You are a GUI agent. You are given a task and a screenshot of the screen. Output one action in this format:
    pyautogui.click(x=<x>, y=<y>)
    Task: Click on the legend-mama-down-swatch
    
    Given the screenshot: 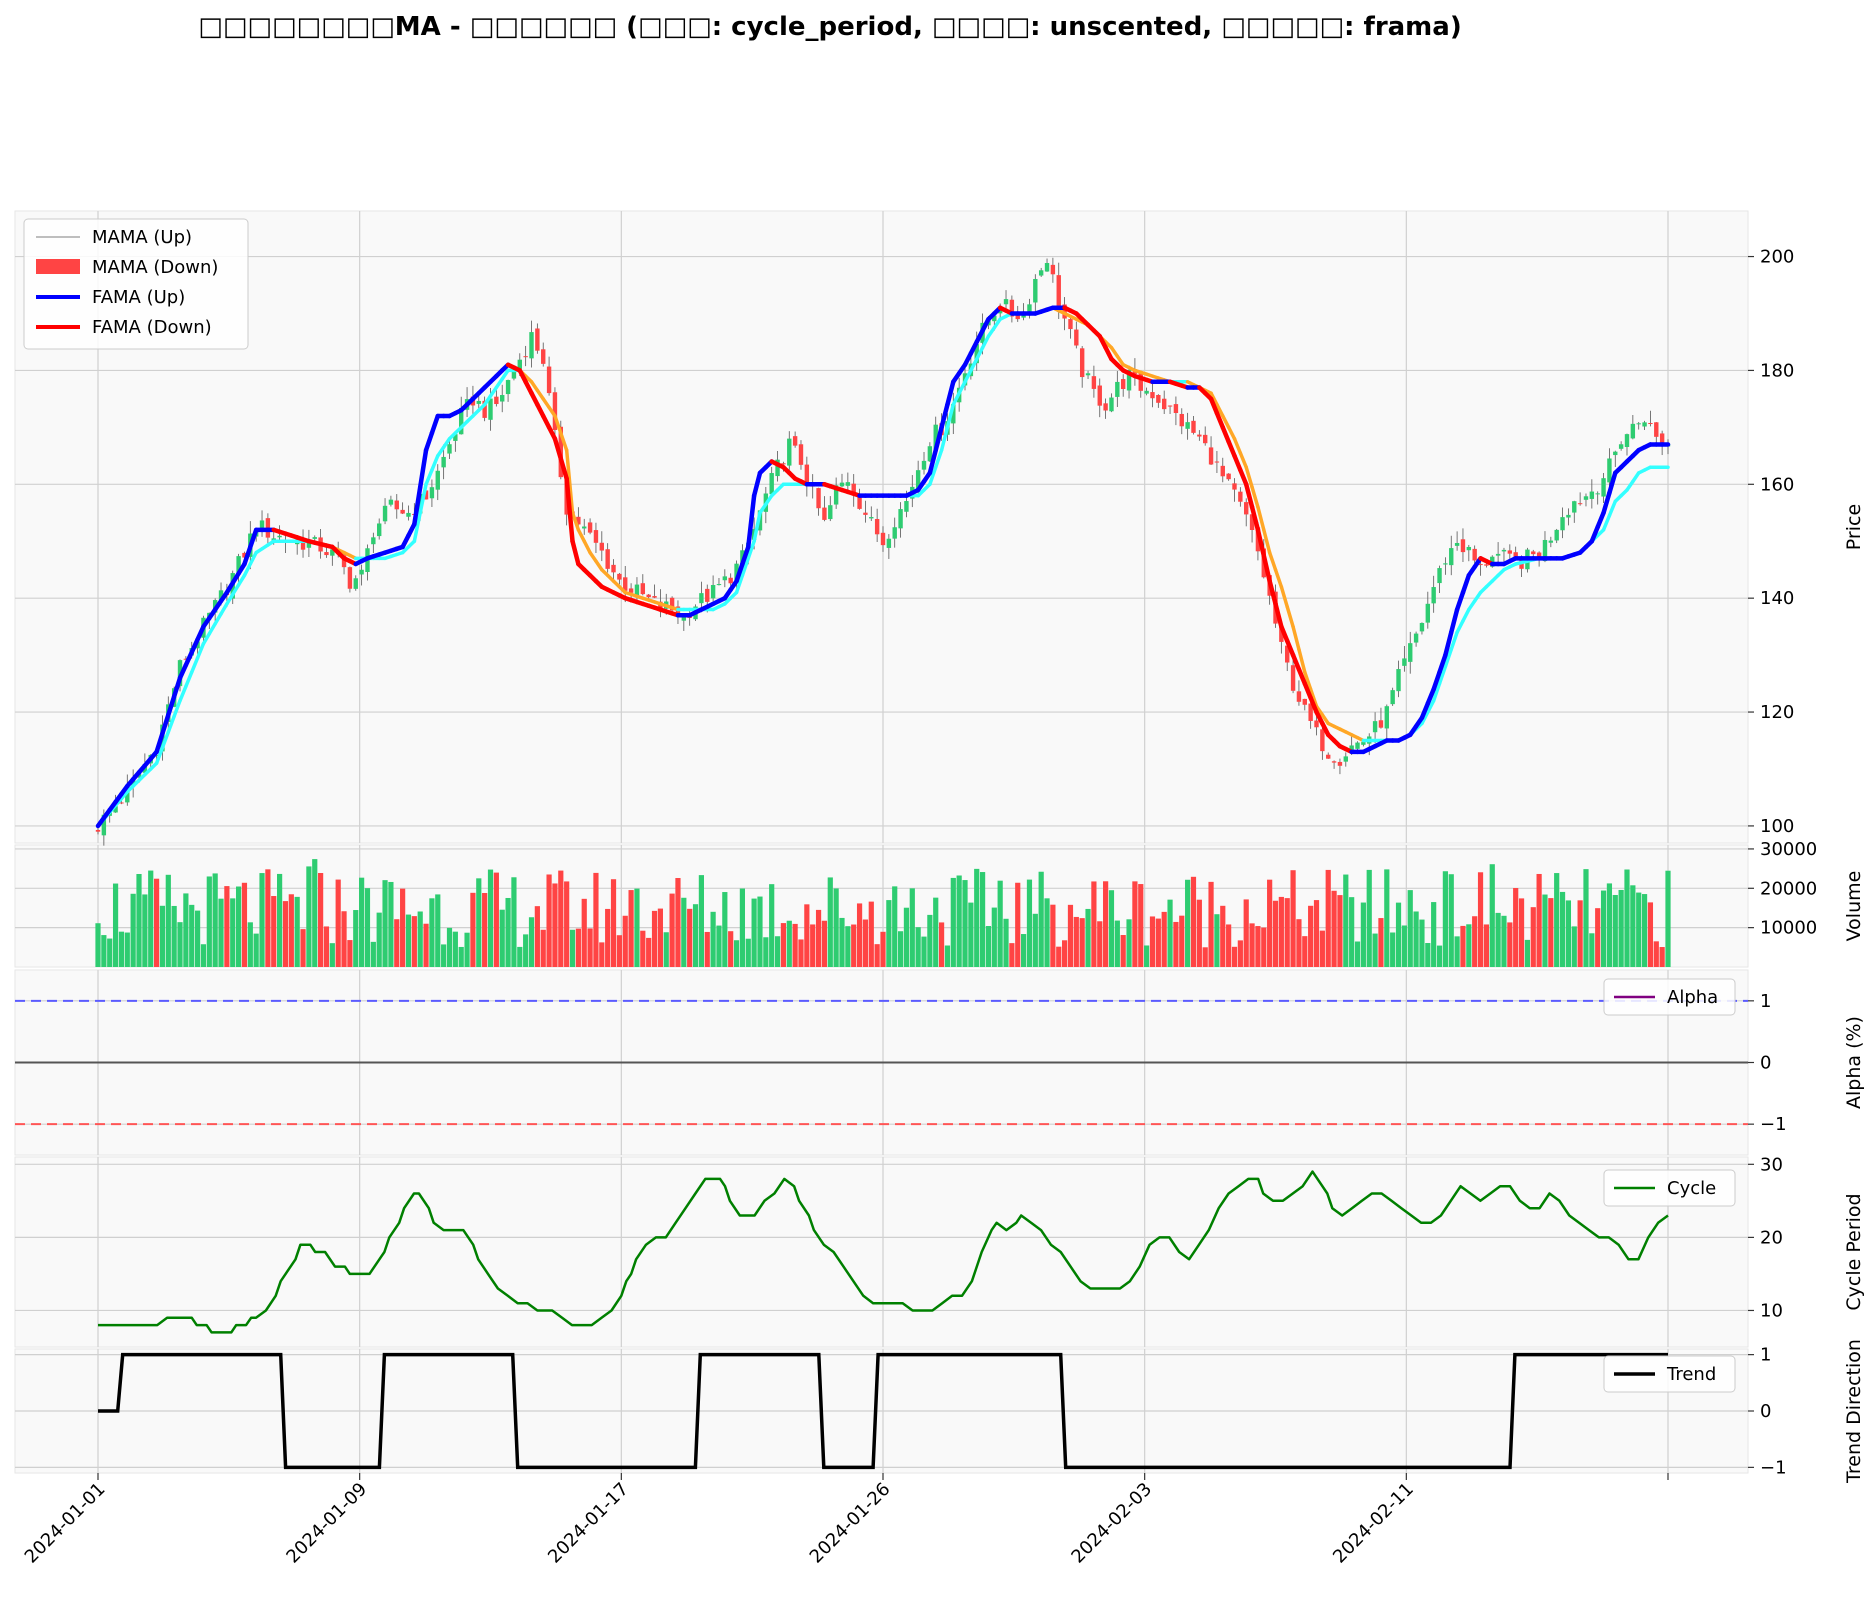 What is the action you would take?
    pyautogui.click(x=58, y=266)
    